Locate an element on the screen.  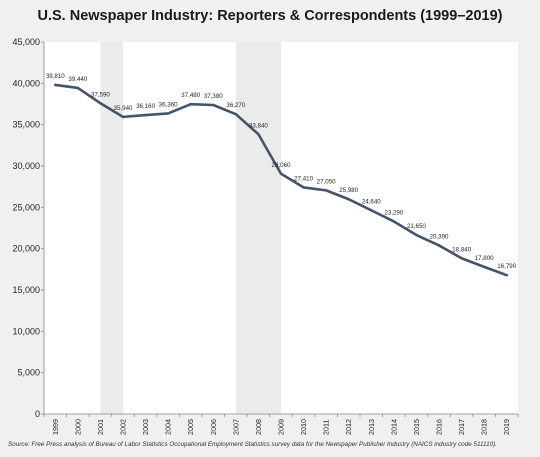
data-label: 36,270 is located at coordinates (235, 105).